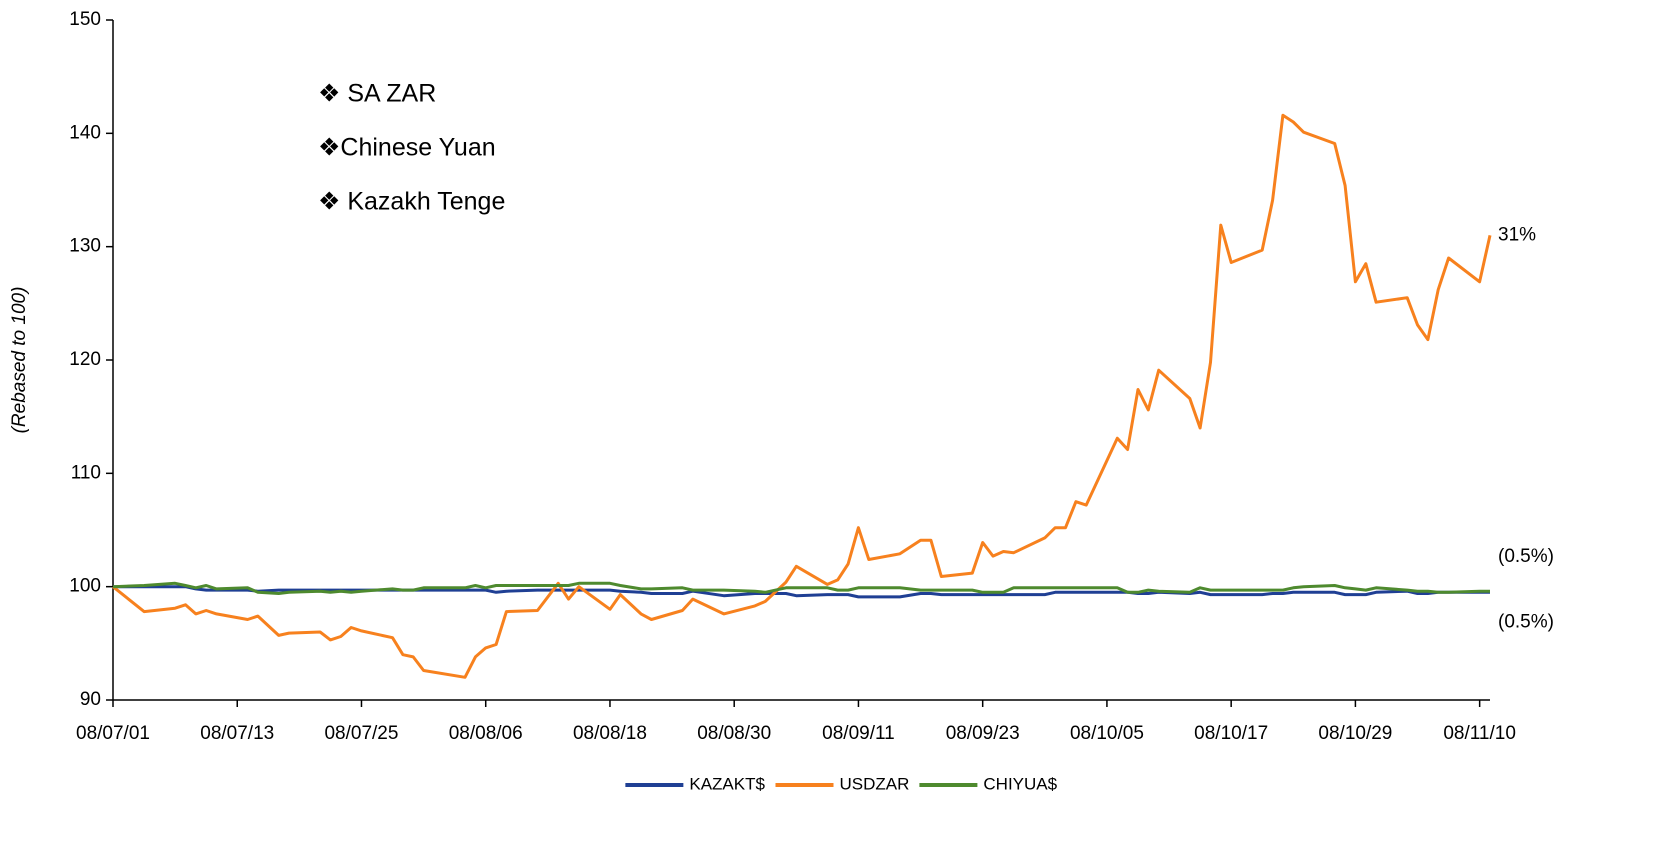  What do you see at coordinates (86, 472) in the screenshot?
I see `y-tick-label: 110` at bounding box center [86, 472].